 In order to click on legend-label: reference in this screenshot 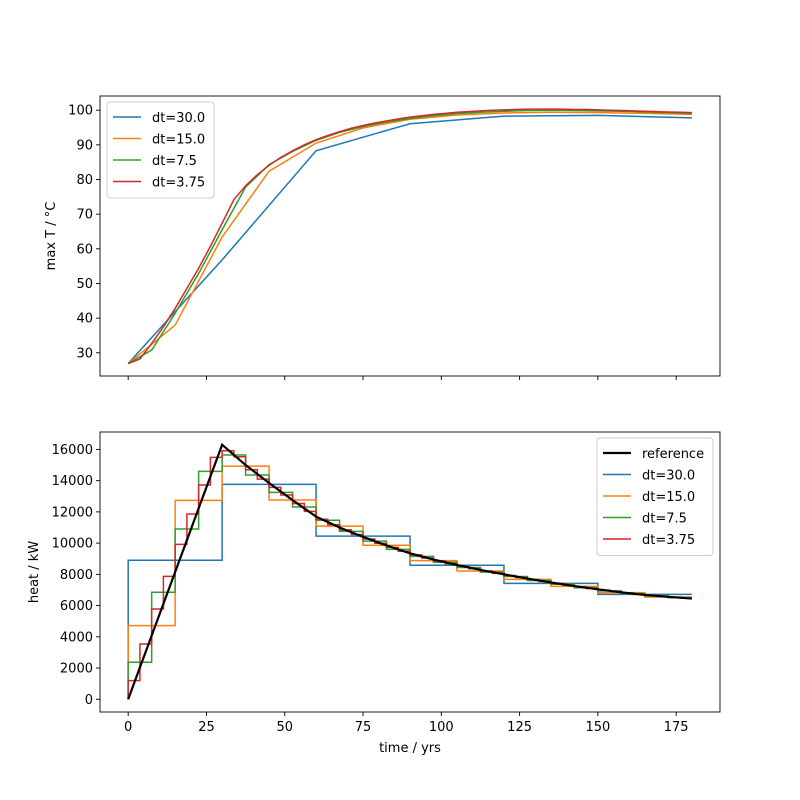, I will do `click(673, 454)`.